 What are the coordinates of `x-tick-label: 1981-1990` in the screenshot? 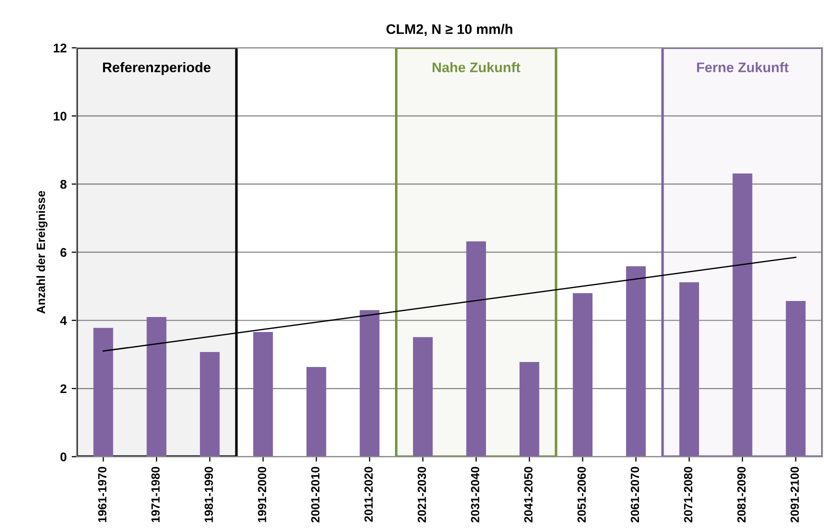 It's located at (208, 494).